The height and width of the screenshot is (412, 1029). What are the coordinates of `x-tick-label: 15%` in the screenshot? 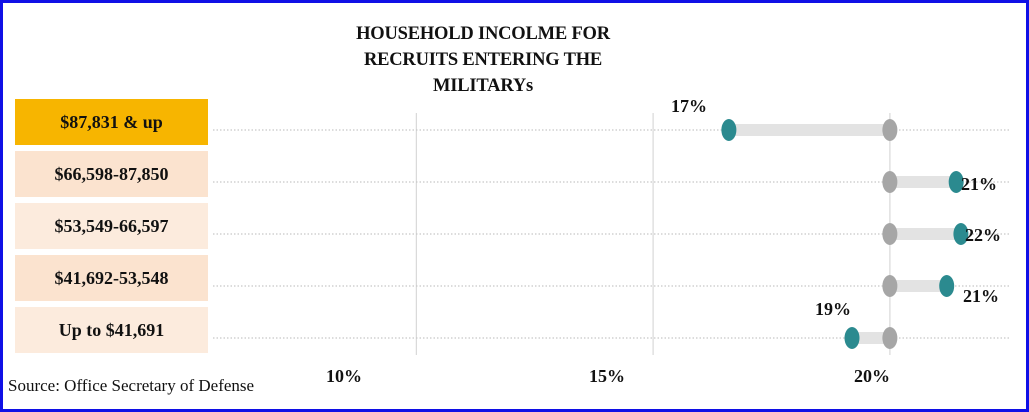 It's located at (607, 376).